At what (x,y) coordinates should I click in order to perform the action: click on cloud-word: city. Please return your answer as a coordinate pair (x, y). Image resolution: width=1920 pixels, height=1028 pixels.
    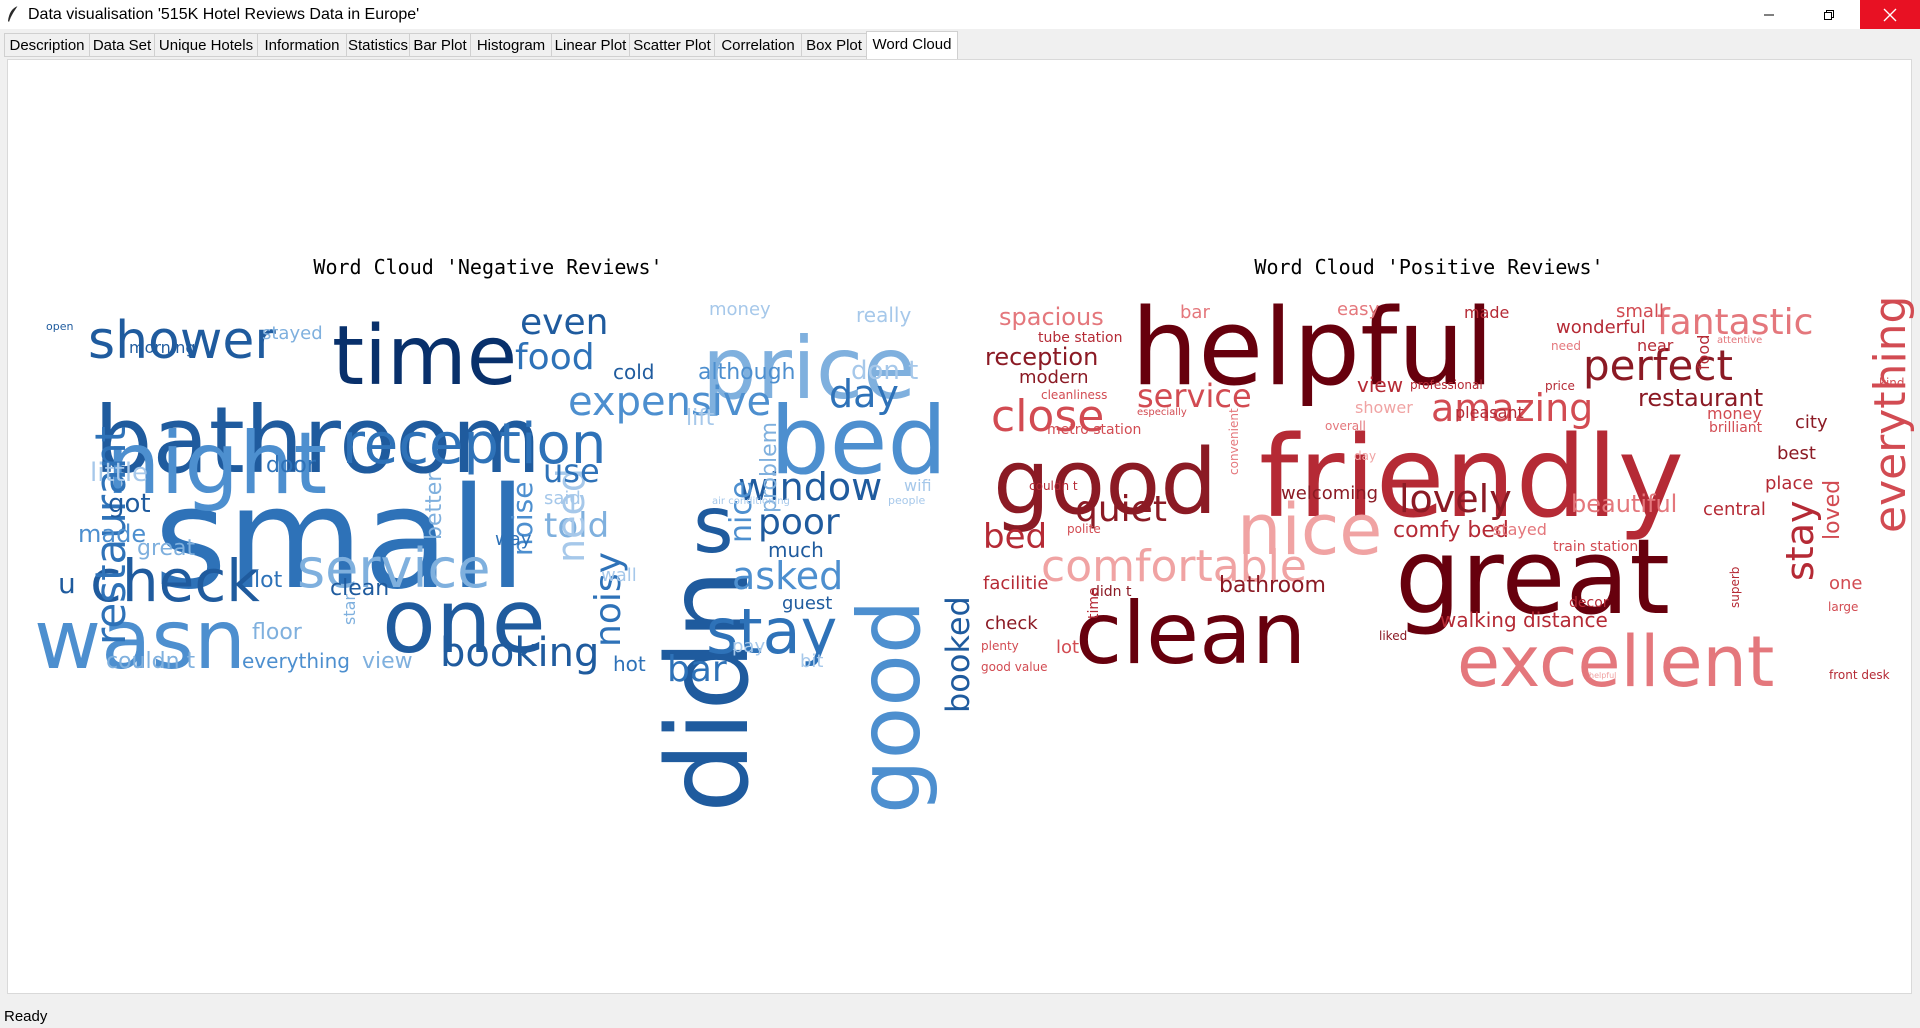
    Looking at the image, I should click on (1811, 422).